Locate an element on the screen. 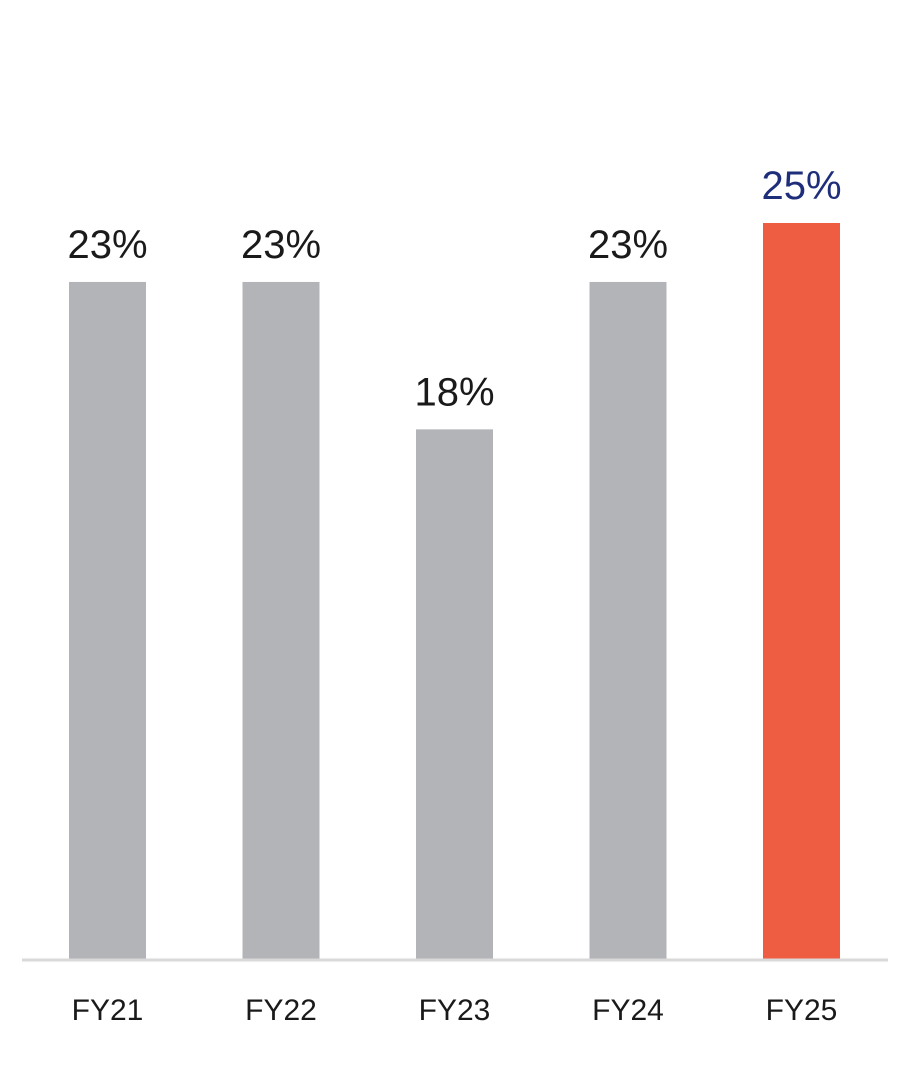 The height and width of the screenshot is (1069, 900). bar-fy25 is located at coordinates (801, 591).